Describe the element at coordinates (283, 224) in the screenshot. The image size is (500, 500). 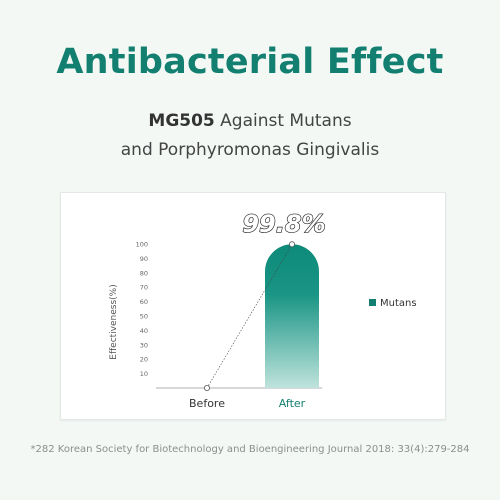
I see `value-annotation: 99.8%` at that location.